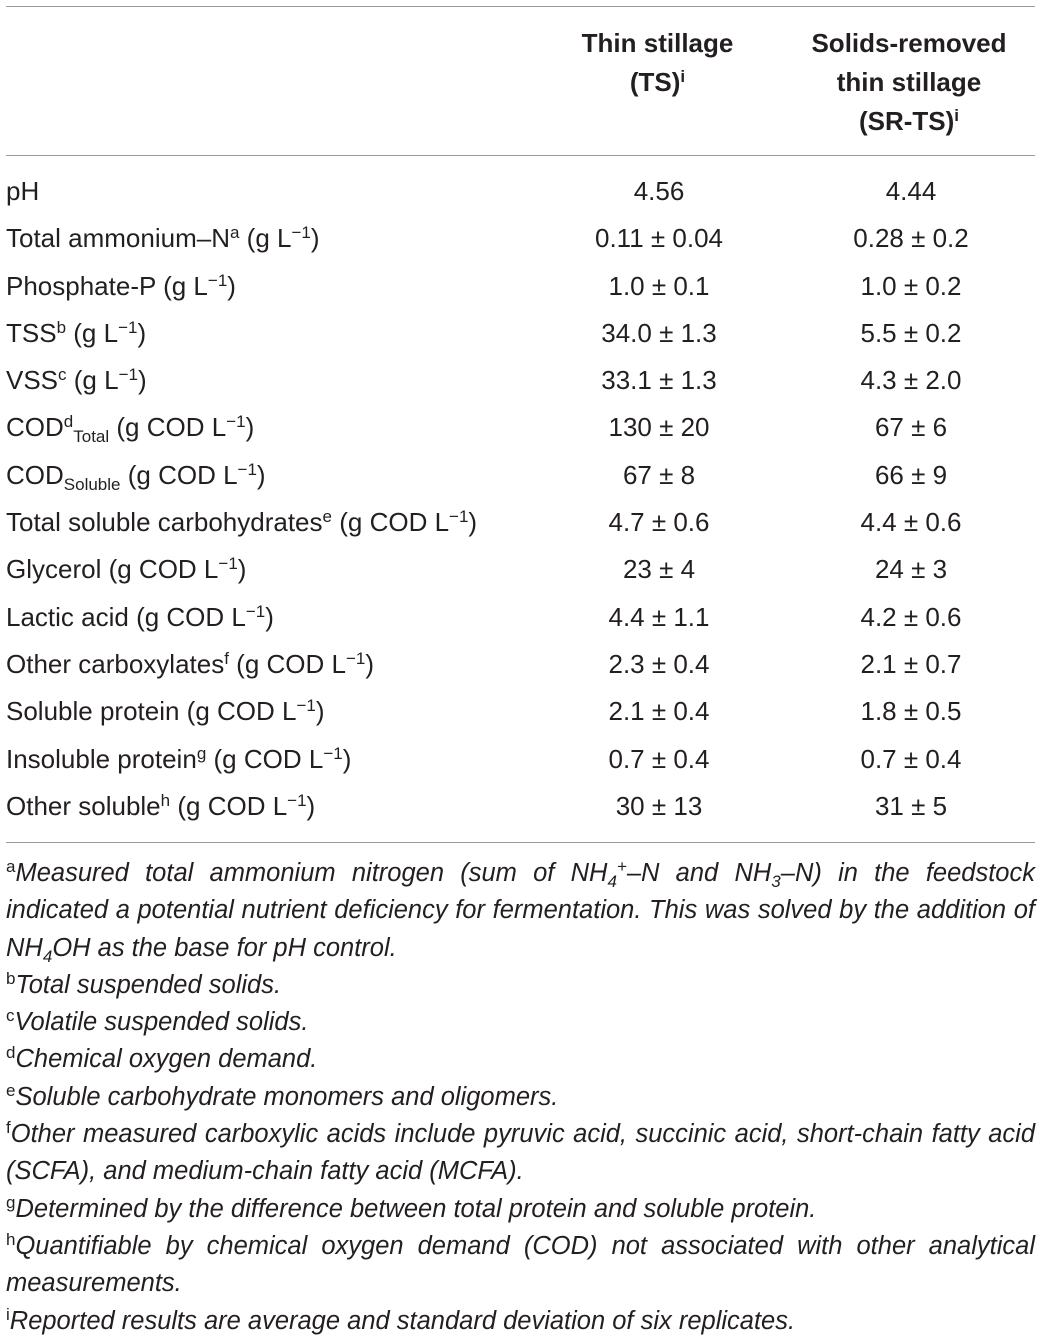  Describe the element at coordinates (11, 1202) in the screenshot. I see `footnote-mark: g` at that location.